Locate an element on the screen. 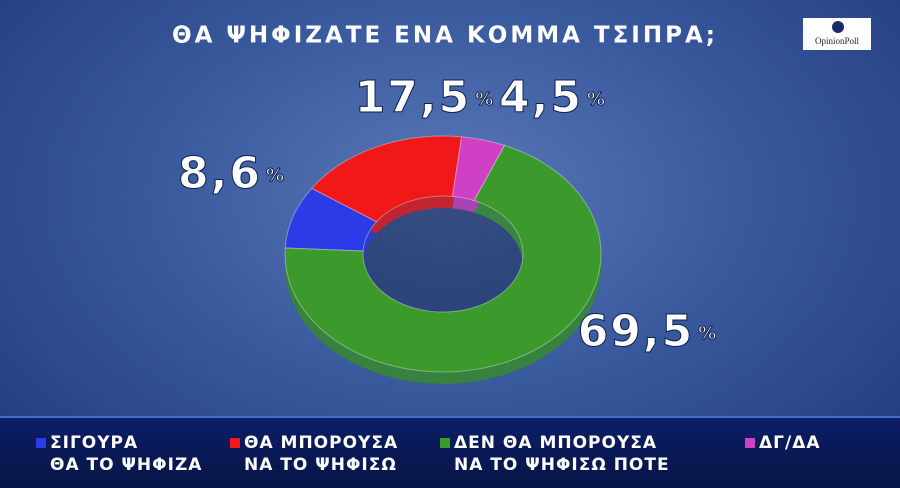  legend-entry: ΔΕΝ ΘΑ ΜΠΟΡΟΥΣΑ ΝΑ ΤΟ ΨΗΦΙΣΩ ΠΟΤΕ is located at coordinates (555, 454).